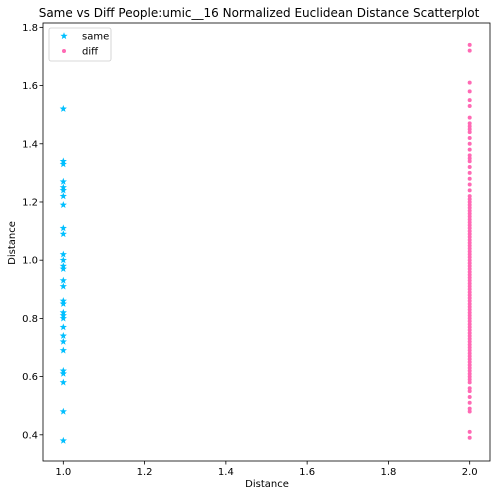 Image resolution: width=497 pixels, height=496 pixels. What do you see at coordinates (388, 472) in the screenshot?
I see `x-tick-label: 1.8` at bounding box center [388, 472].